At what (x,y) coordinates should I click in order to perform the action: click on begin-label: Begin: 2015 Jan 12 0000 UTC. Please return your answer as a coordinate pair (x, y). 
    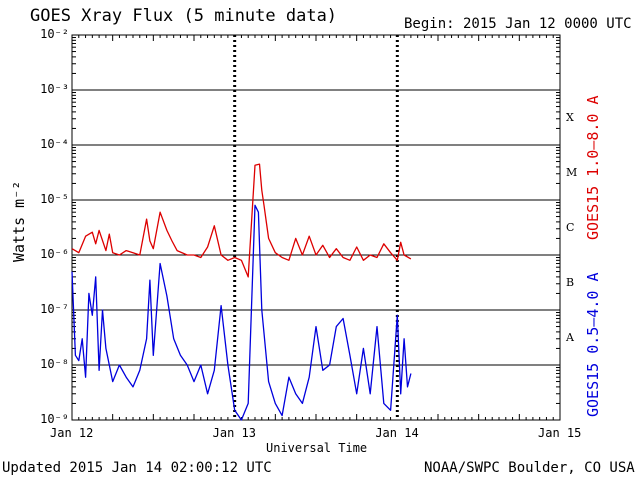
    Looking at the image, I should click on (518, 24).